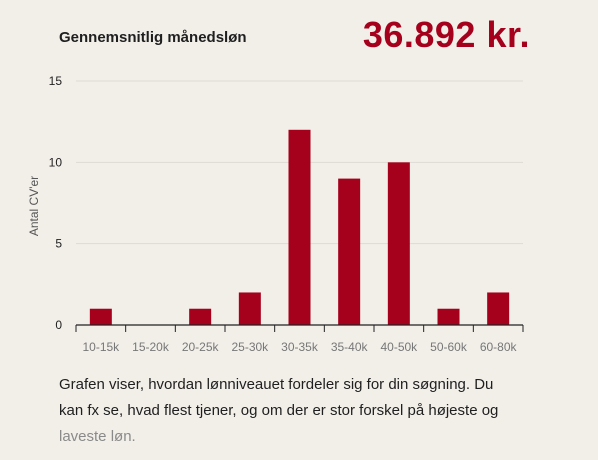 The image size is (598, 460). What do you see at coordinates (448, 316) in the screenshot?
I see `bar-50-60k` at bounding box center [448, 316].